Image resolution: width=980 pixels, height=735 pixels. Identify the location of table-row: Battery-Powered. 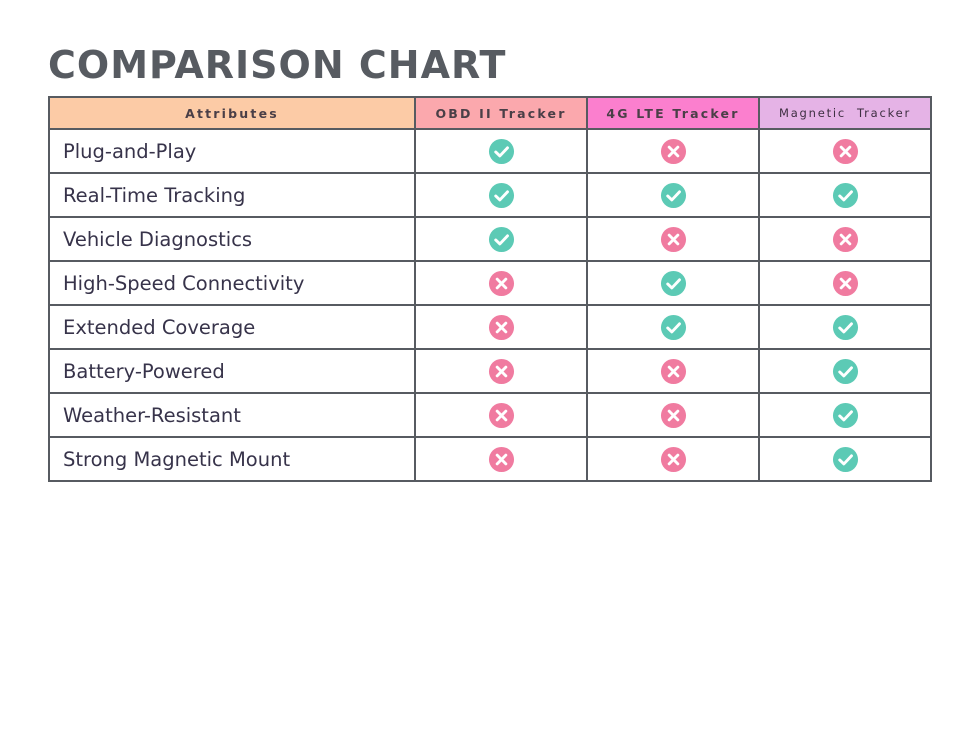
(490, 371).